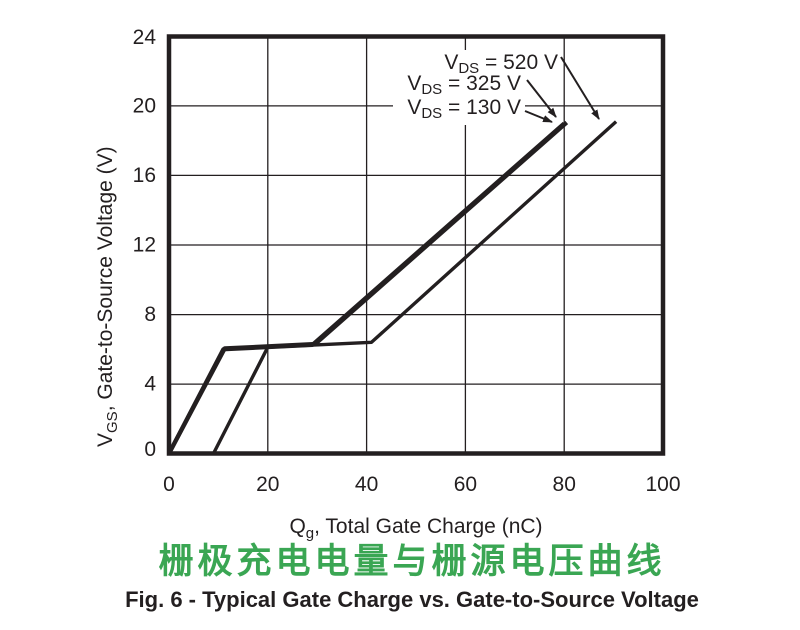 Image resolution: width=800 pixels, height=630 pixels. Describe the element at coordinates (144, 175) in the screenshot. I see `y-tick-label: 16` at that location.